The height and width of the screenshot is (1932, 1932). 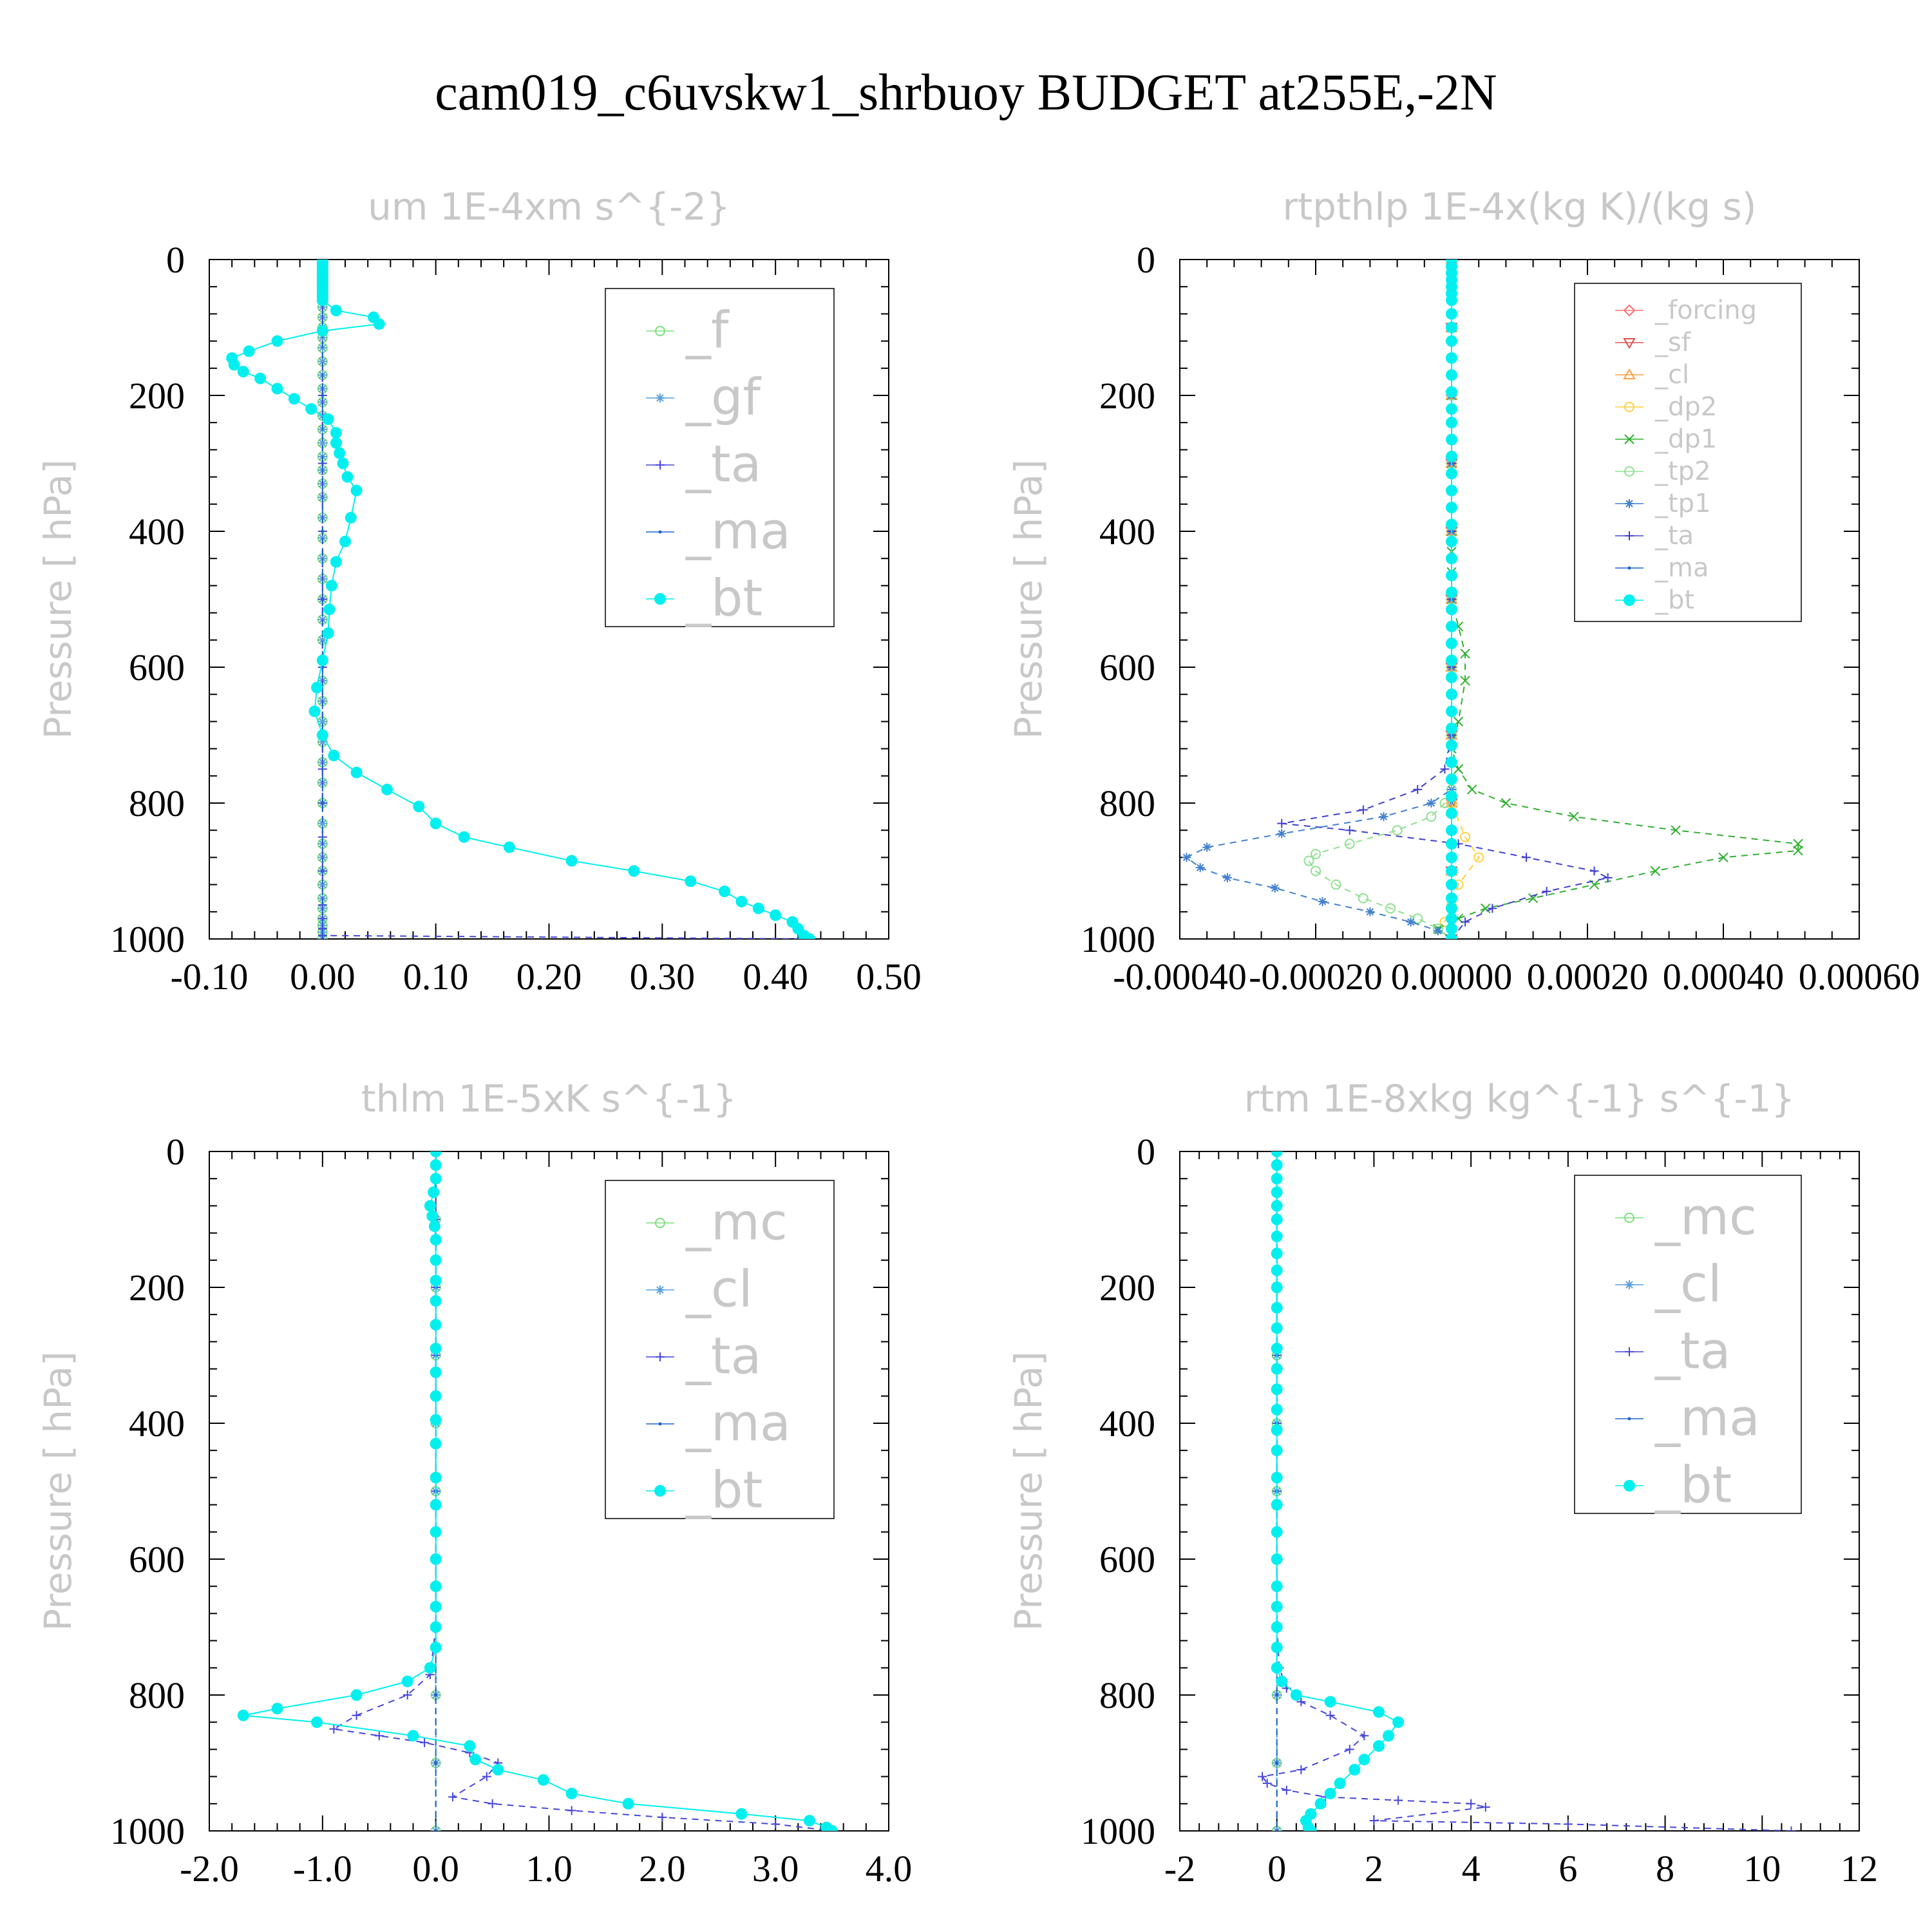 I want to click on x-tick-label: -2.0, so click(x=209, y=1869).